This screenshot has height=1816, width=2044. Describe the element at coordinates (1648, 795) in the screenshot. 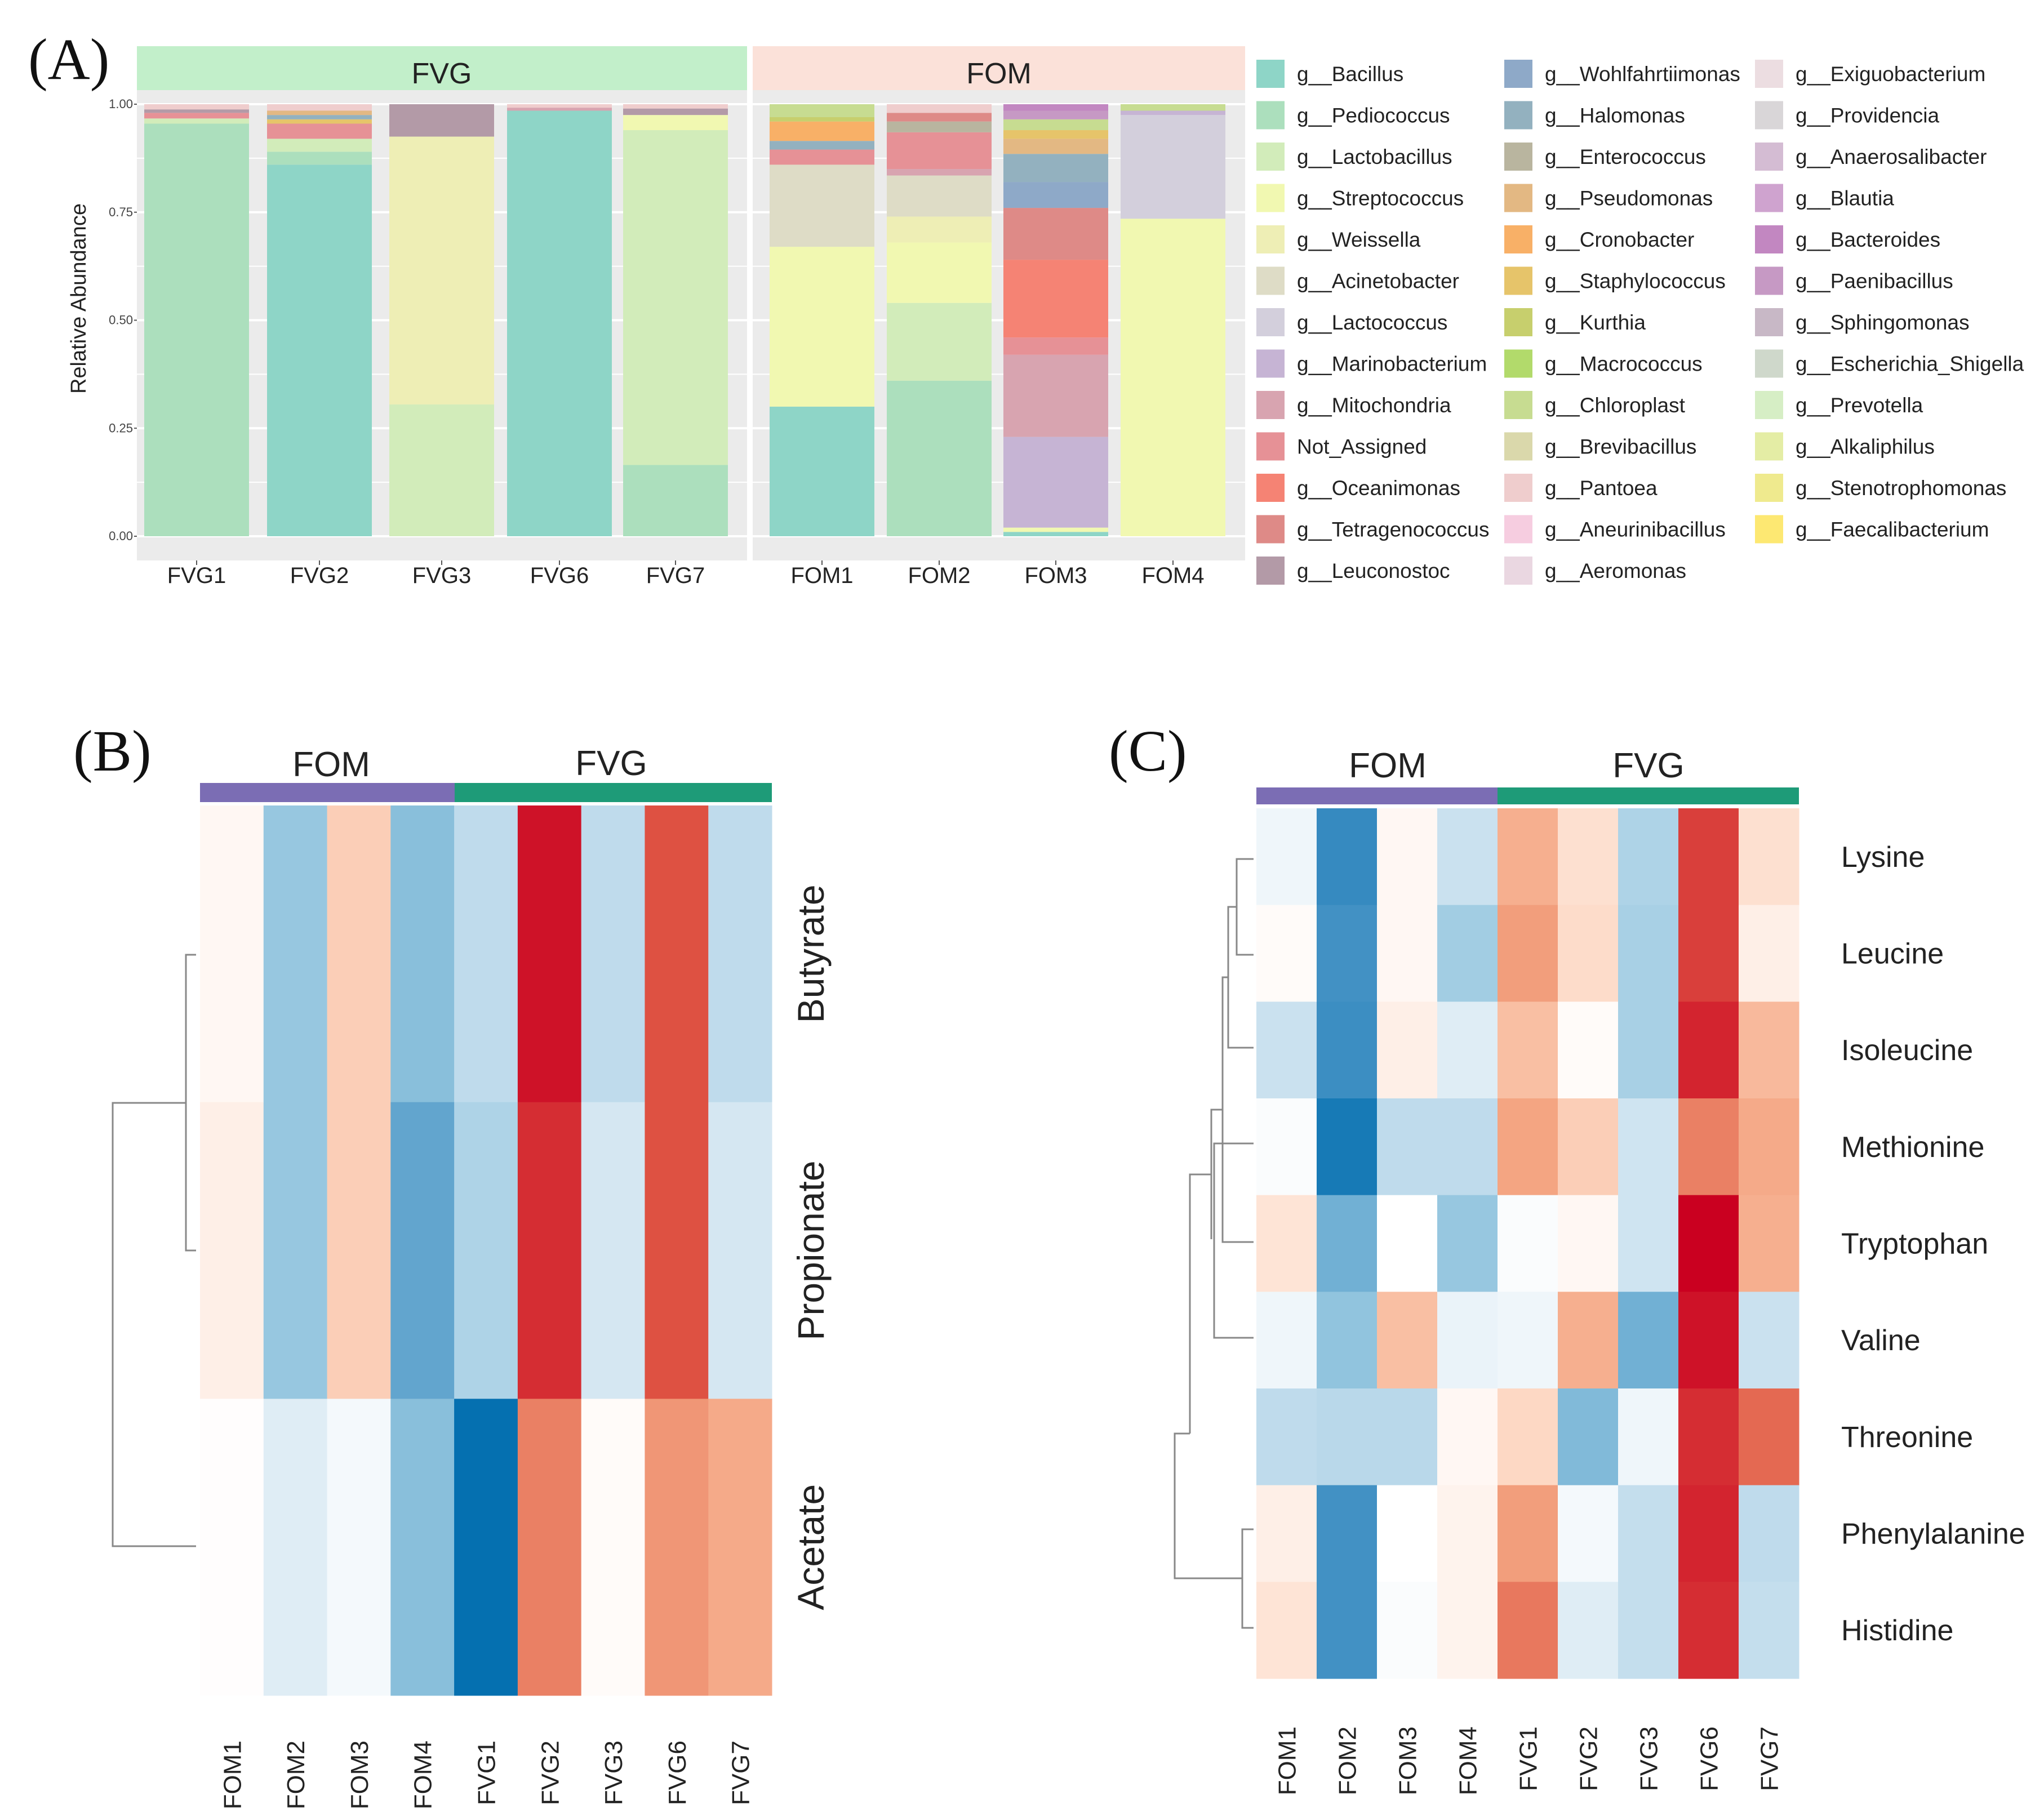

I see `group-bar-fvg` at that location.